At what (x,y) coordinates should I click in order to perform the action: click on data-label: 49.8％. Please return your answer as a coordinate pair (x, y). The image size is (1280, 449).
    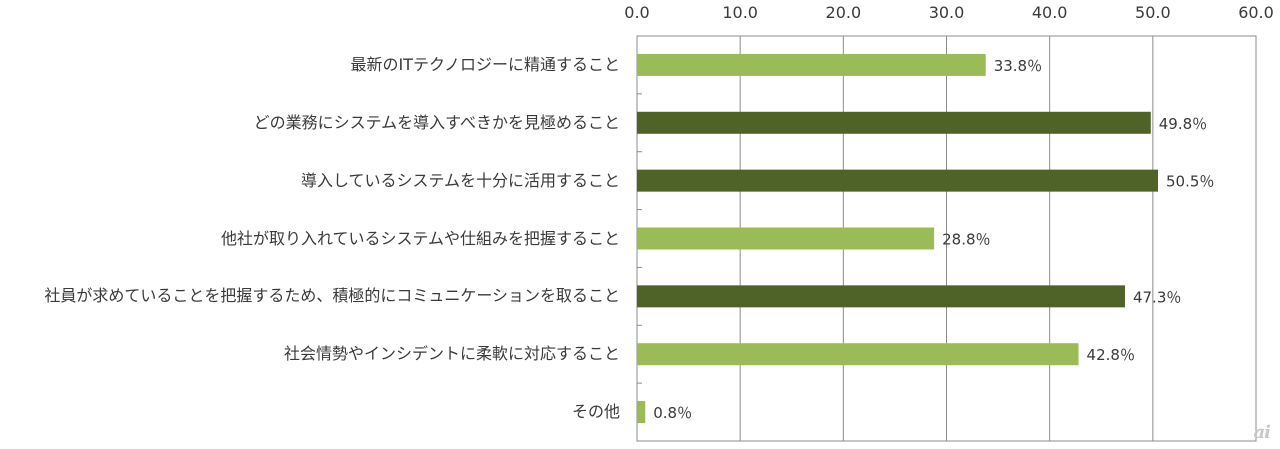
    Looking at the image, I should click on (1183, 124).